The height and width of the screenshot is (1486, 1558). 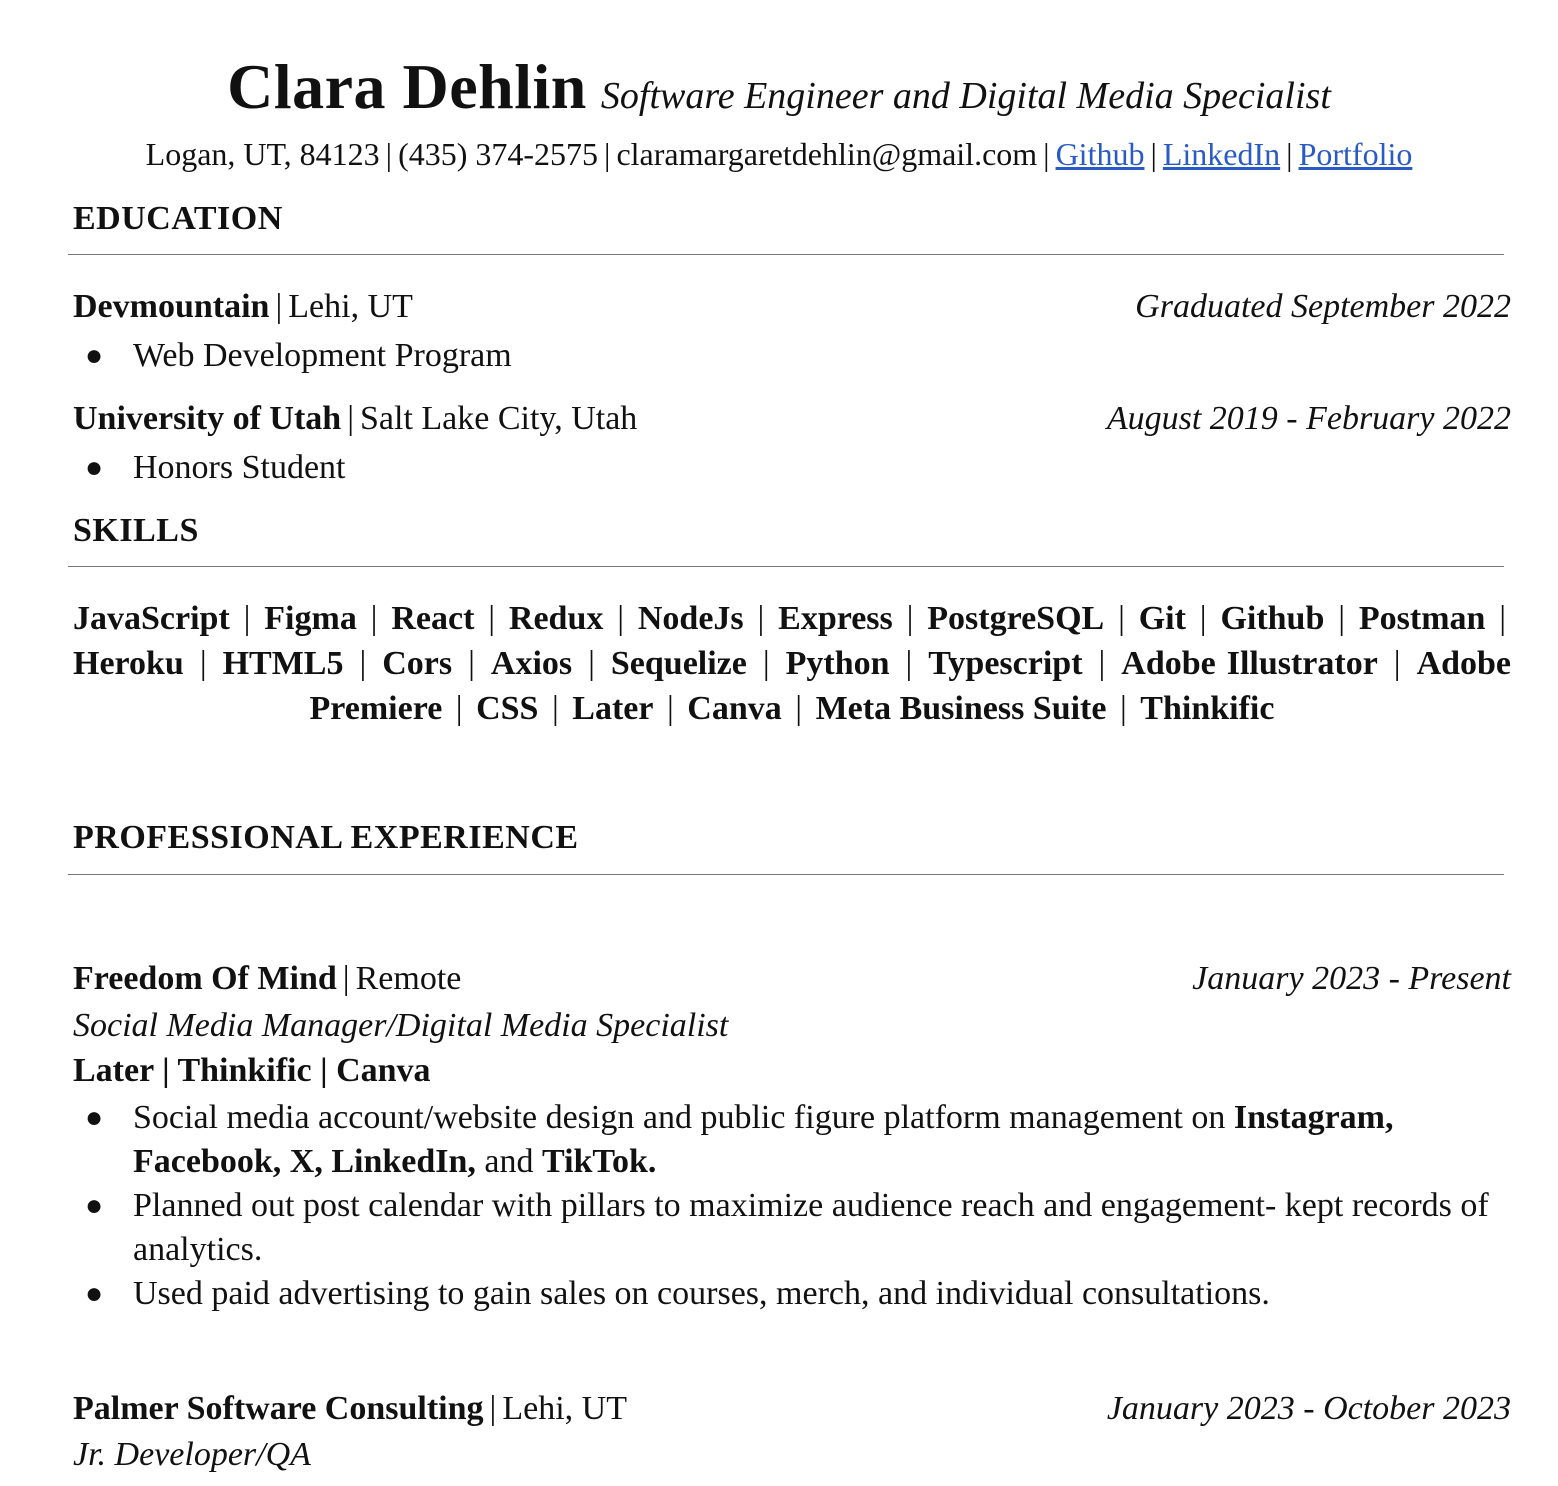 I want to click on experience-date: January 2023 - October 2023, so click(x=1308, y=1408).